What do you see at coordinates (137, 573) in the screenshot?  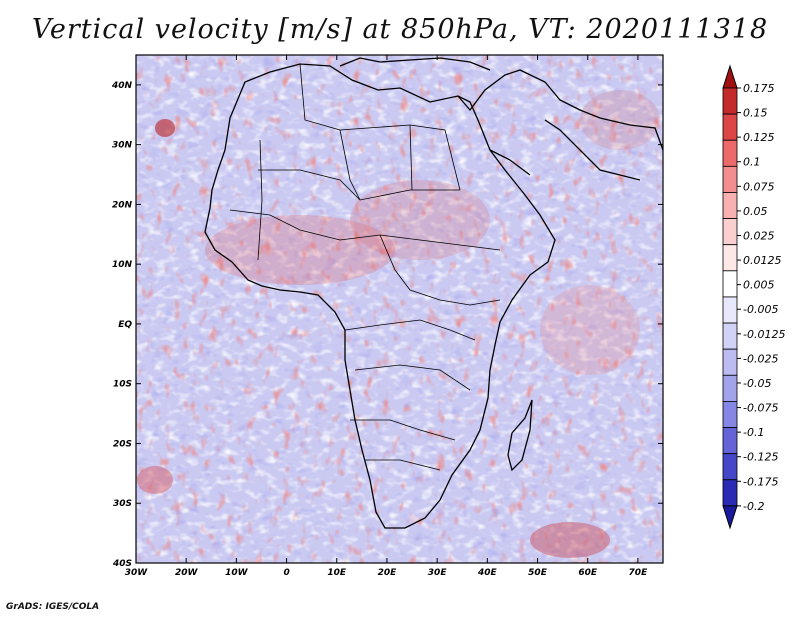 I see `lon-label: 30W` at bounding box center [137, 573].